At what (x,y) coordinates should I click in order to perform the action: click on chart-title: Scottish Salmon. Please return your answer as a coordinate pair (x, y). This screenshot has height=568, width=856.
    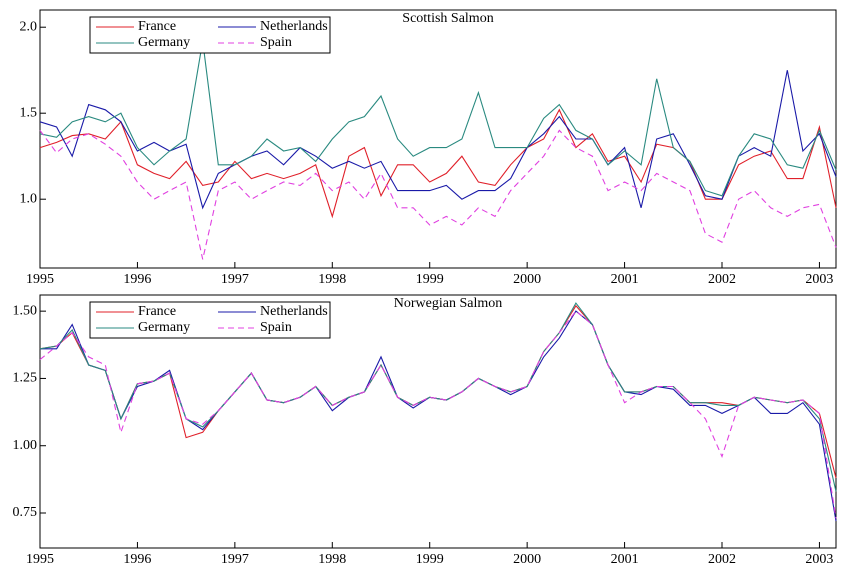
    Looking at the image, I should click on (447, 18).